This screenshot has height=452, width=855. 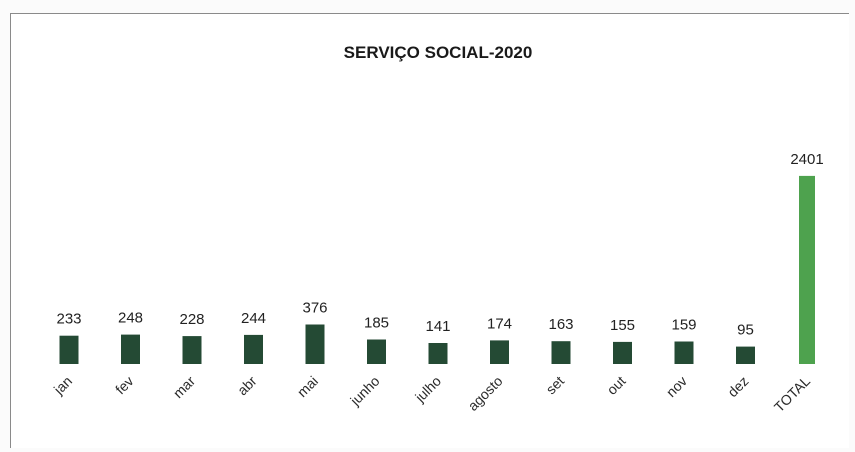 What do you see at coordinates (807, 269) in the screenshot?
I see `bar-total` at bounding box center [807, 269].